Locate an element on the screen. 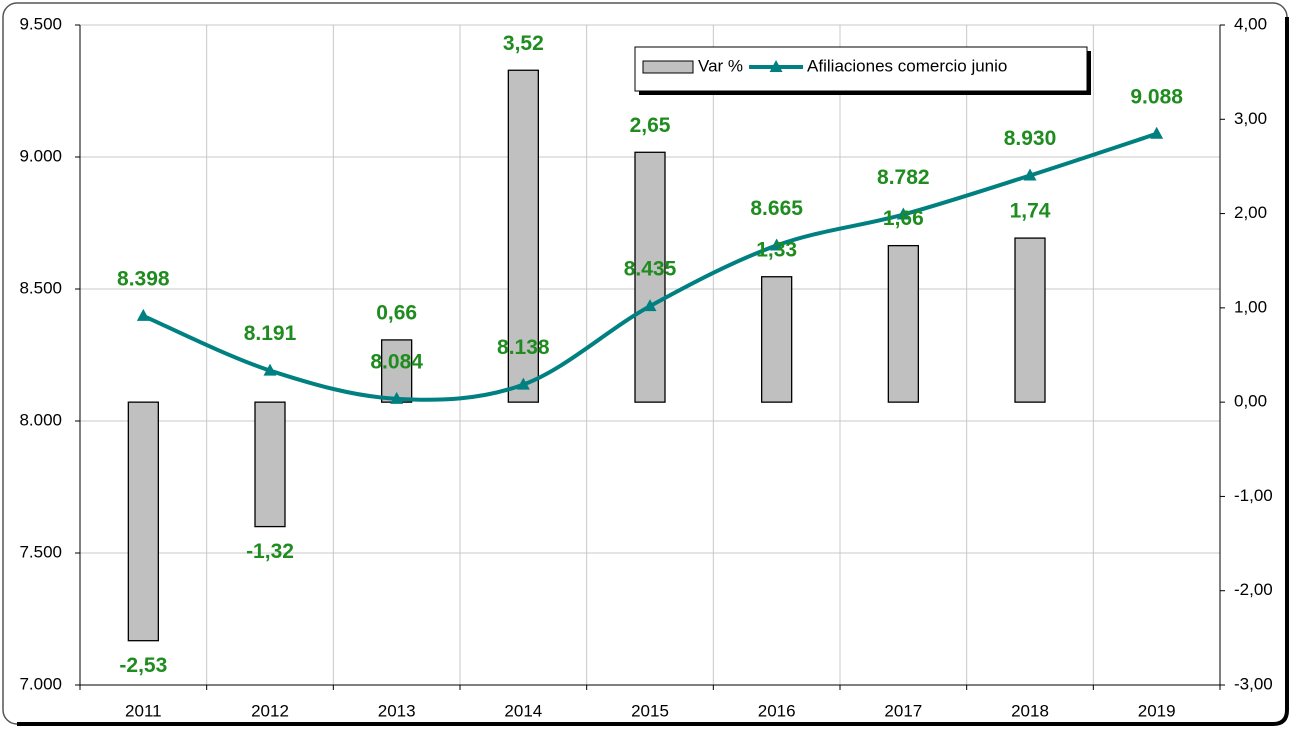  legend-box is located at coordinates (861, 69).